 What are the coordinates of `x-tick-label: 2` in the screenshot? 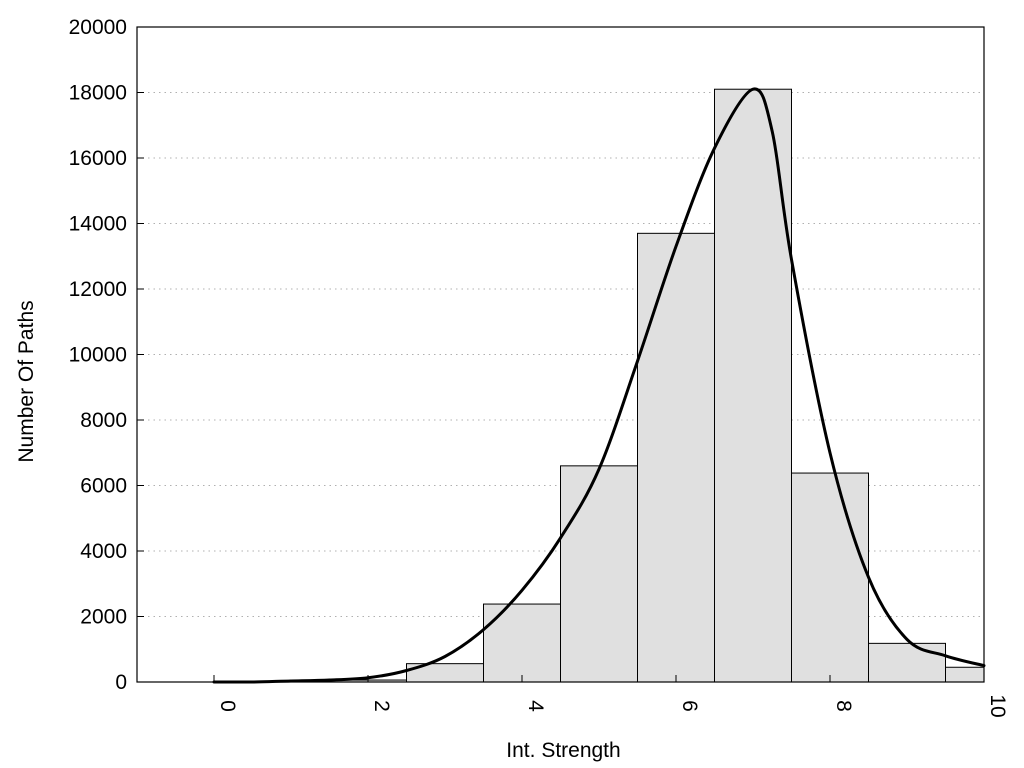 It's located at (381, 706).